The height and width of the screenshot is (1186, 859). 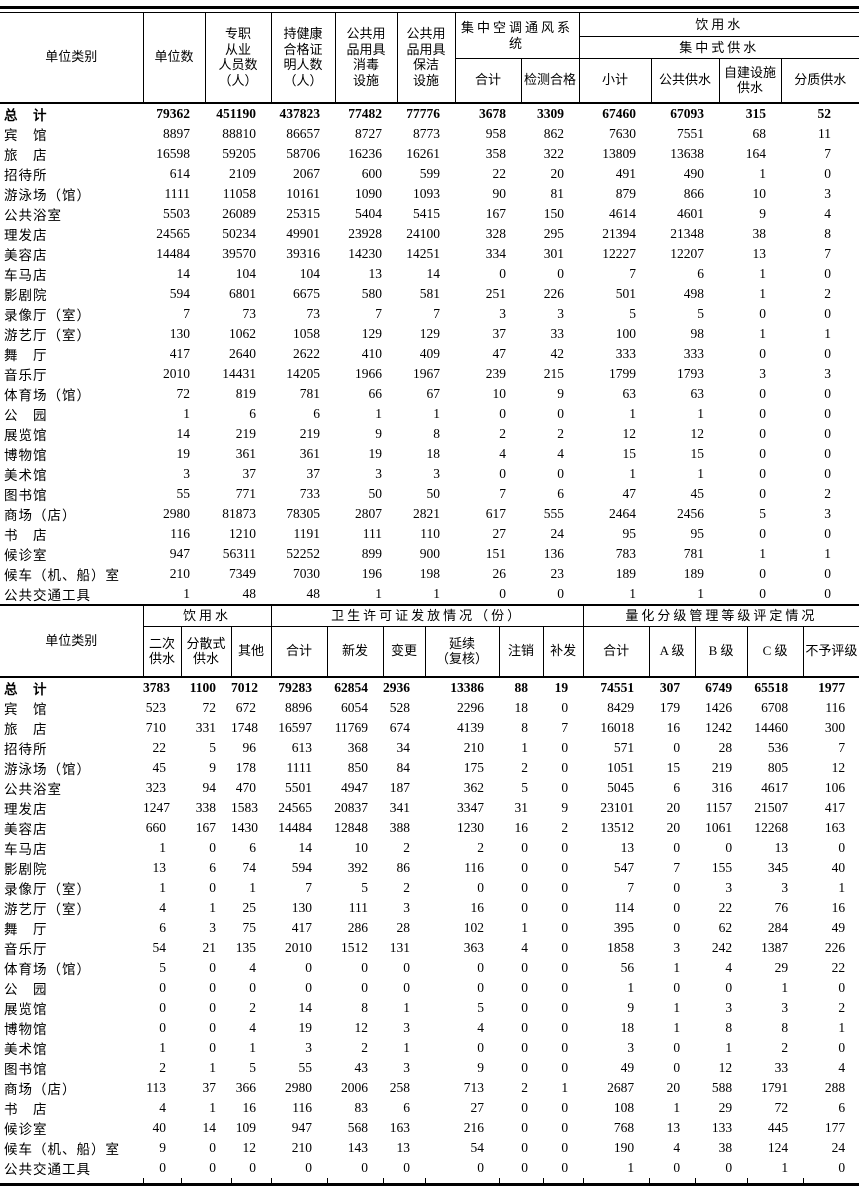 I want to click on bottom-rule-tick, so click(x=830, y=1181).